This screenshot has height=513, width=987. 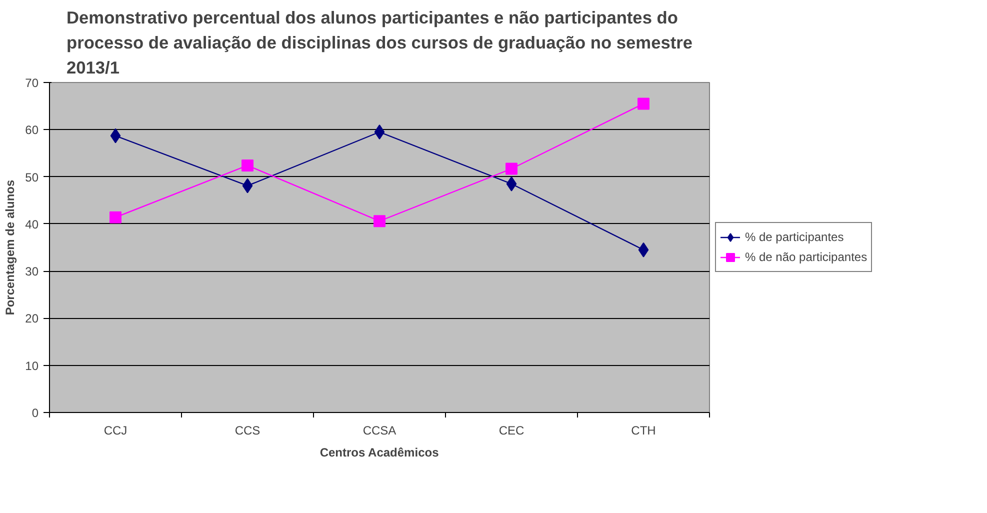 What do you see at coordinates (806, 257) in the screenshot?
I see `legend-label: % de não participantes` at bounding box center [806, 257].